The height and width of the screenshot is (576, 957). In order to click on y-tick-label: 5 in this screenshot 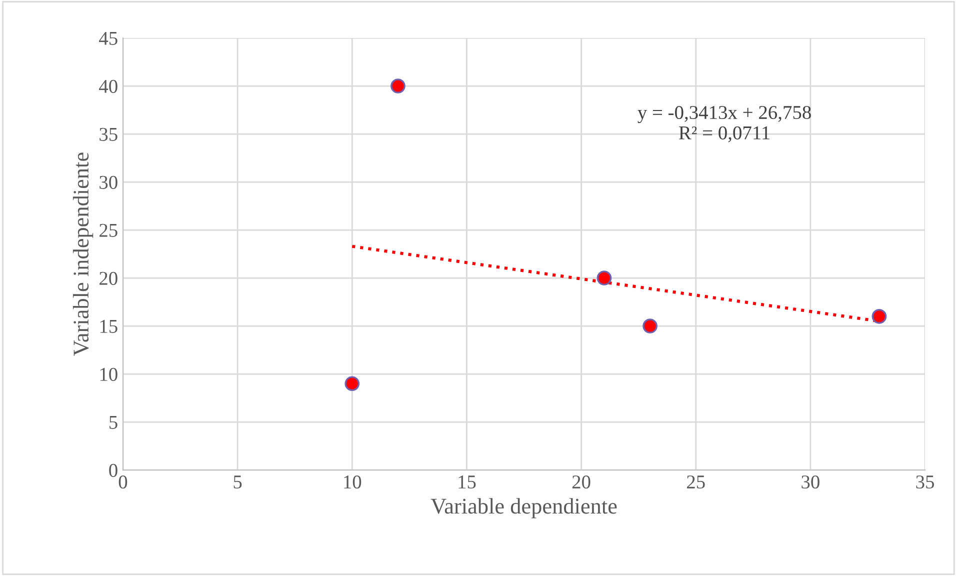, I will do `click(114, 422)`.